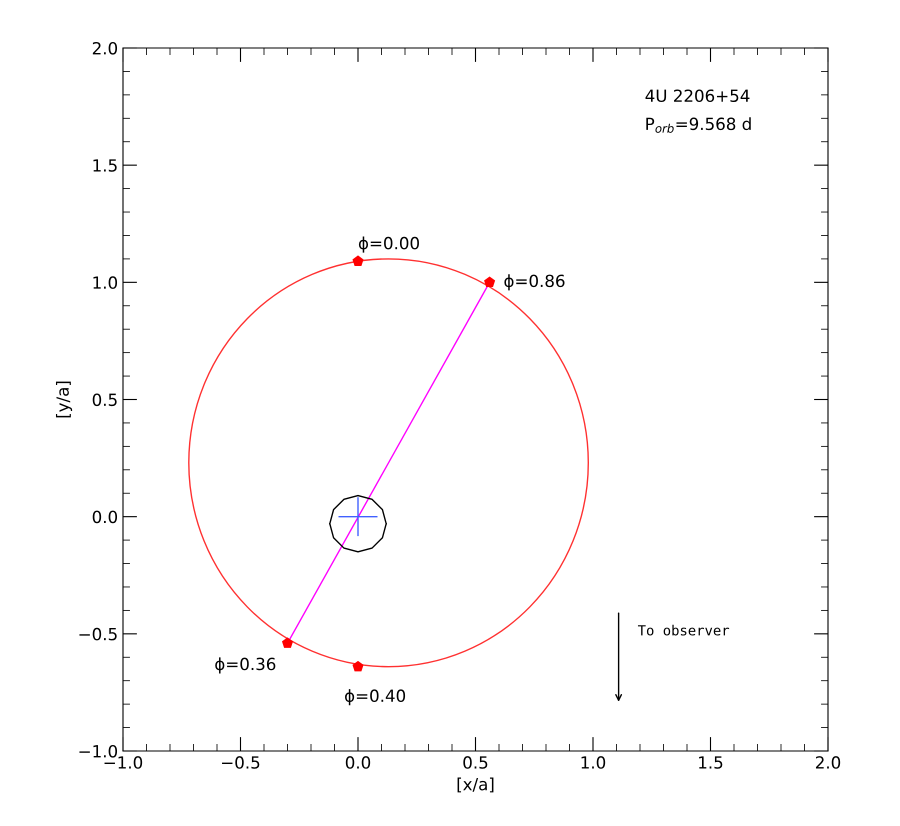  What do you see at coordinates (534, 282) in the screenshot?
I see `annotation: ϕ=0.86` at bounding box center [534, 282].